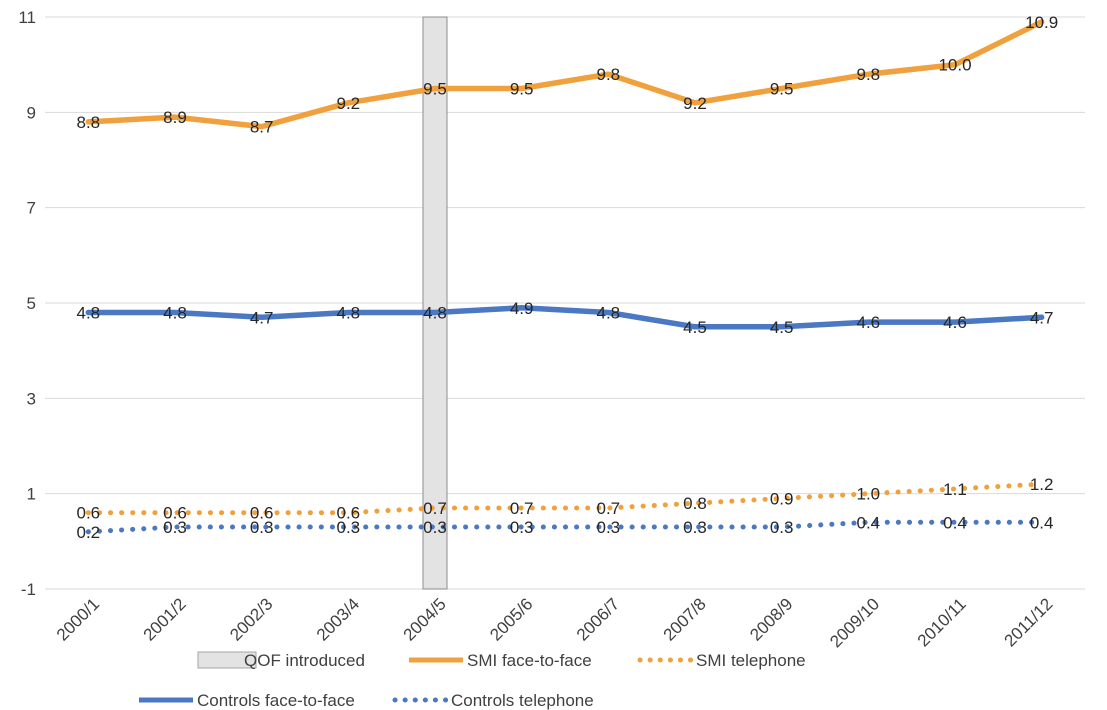  I want to click on x-tick-label: 2009/10, so click(854, 622).